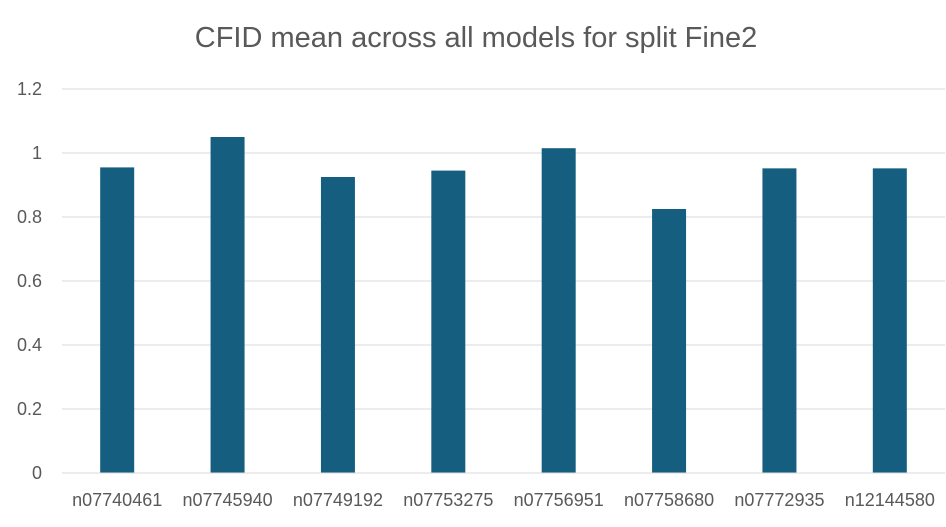  Describe the element at coordinates (337, 325) in the screenshot. I see `bar-n07749192` at that location.